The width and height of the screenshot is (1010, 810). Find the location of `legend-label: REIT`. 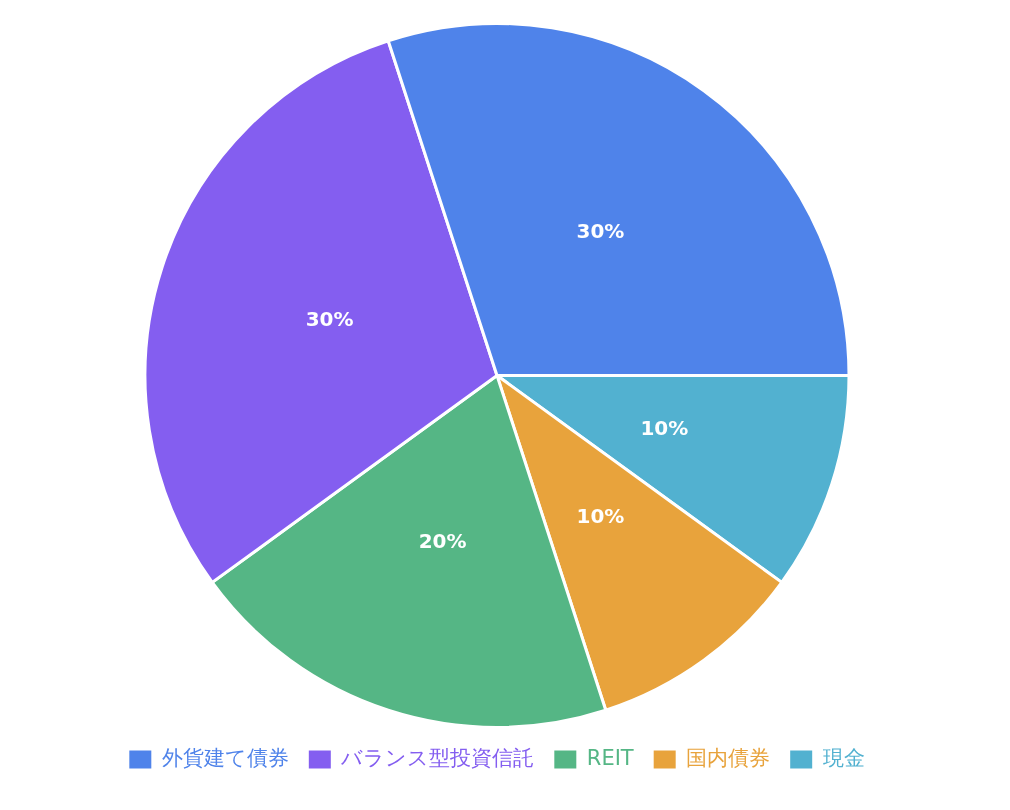

legend-label: REIT is located at coordinates (610, 757).